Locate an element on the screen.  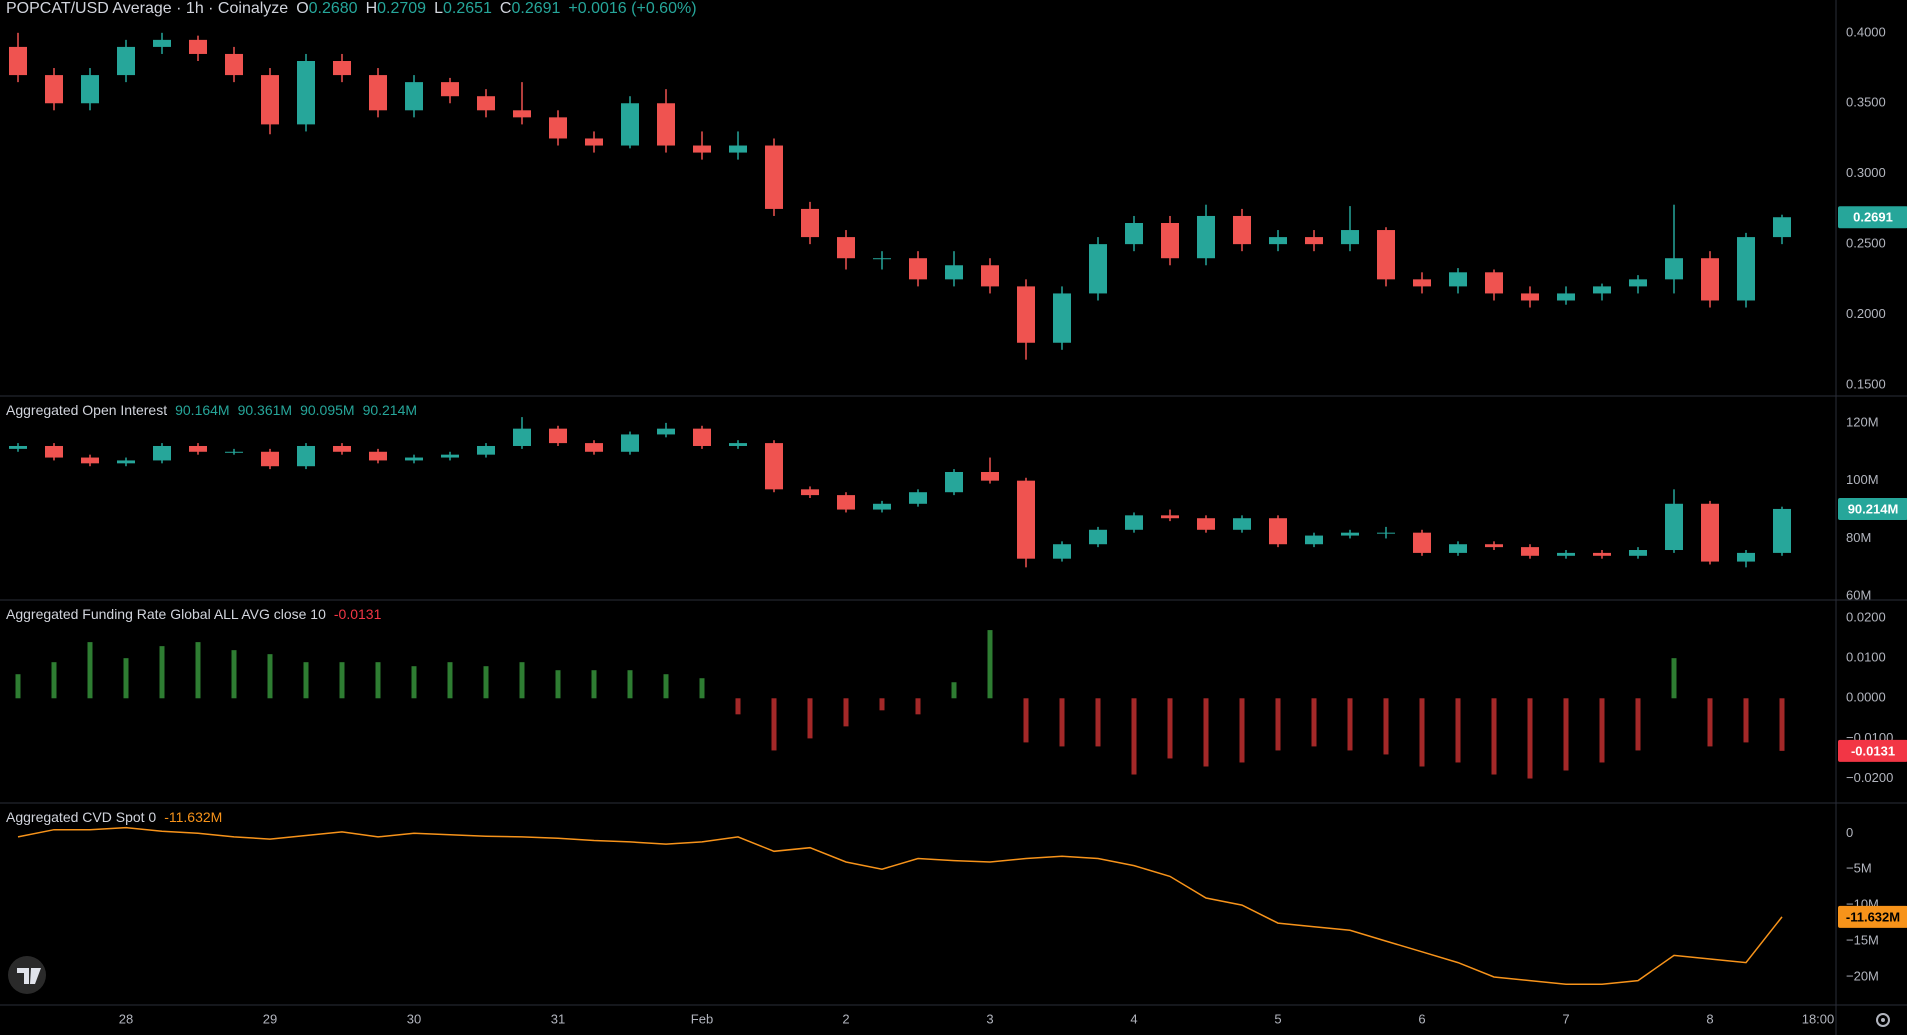
y-tick-label: 0.0200 is located at coordinates (1866, 616).